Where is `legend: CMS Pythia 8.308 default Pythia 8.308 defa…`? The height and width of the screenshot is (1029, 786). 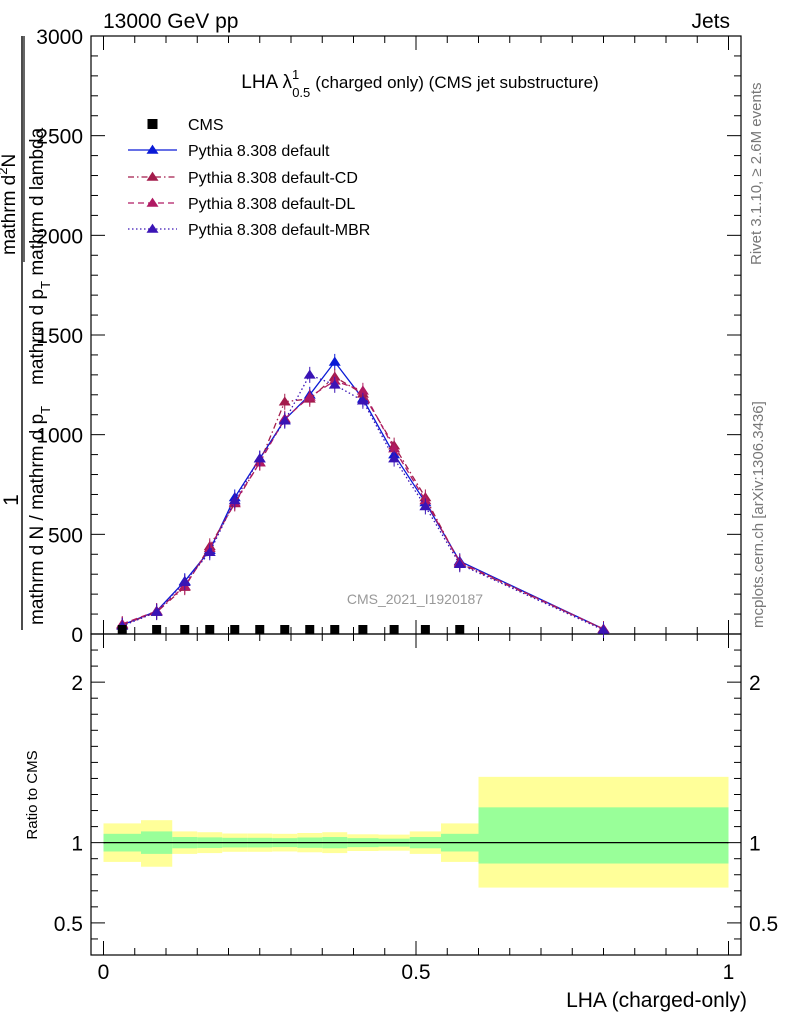
legend: CMS Pythia 8.308 default Pythia 8.308 defa… is located at coordinates (249, 178).